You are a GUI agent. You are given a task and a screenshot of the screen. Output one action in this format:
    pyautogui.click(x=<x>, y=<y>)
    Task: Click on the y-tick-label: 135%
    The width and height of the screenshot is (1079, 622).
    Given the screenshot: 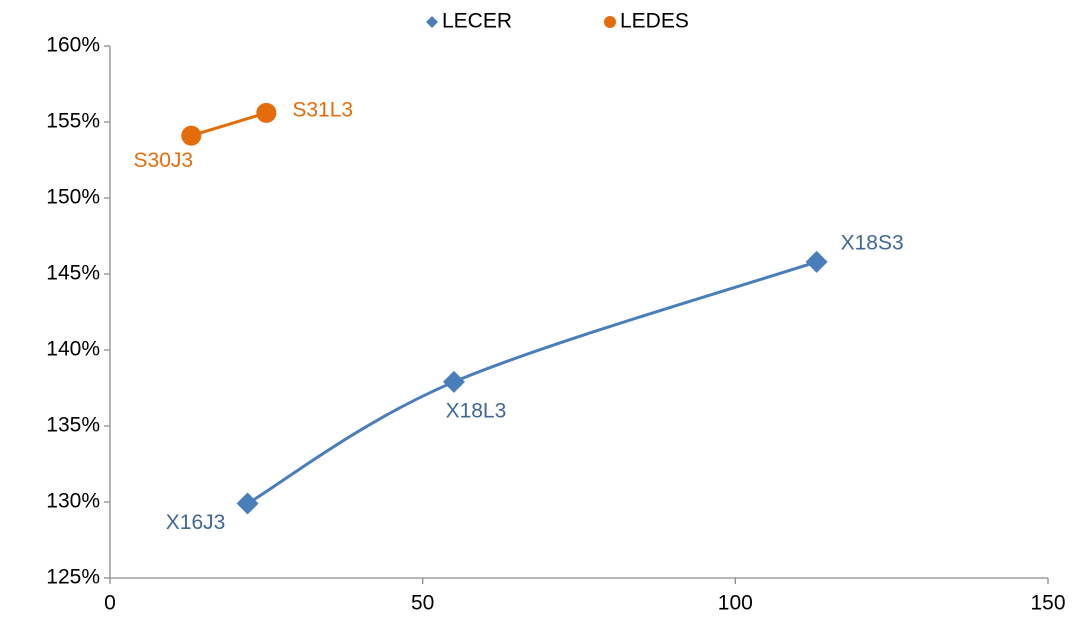 What is the action you would take?
    pyautogui.click(x=73, y=425)
    